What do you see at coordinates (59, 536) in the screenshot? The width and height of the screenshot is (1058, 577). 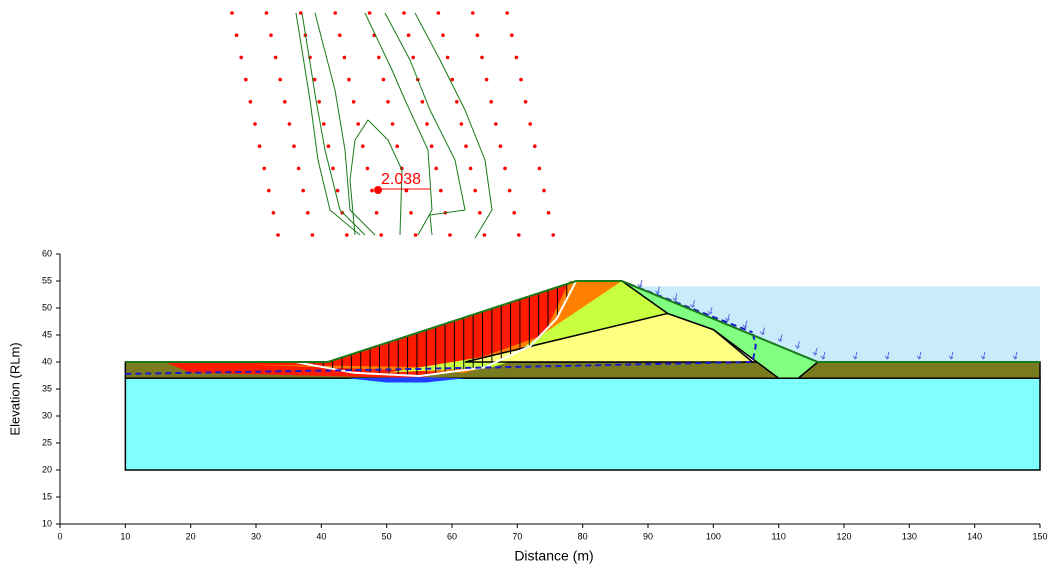 I see `x-tick-label: 0` at bounding box center [59, 536].